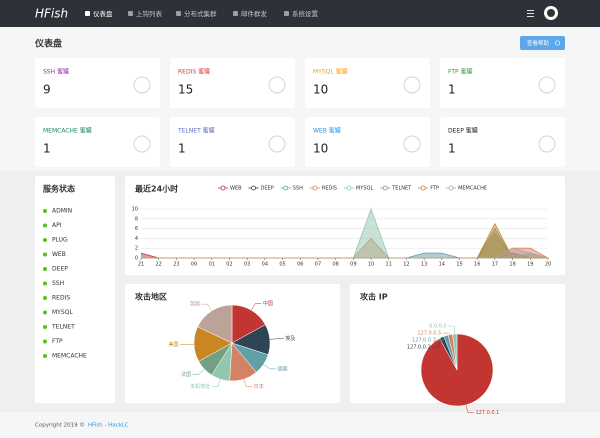  What do you see at coordinates (185, 90) in the screenshot?
I see `card-value: 15` at bounding box center [185, 90].